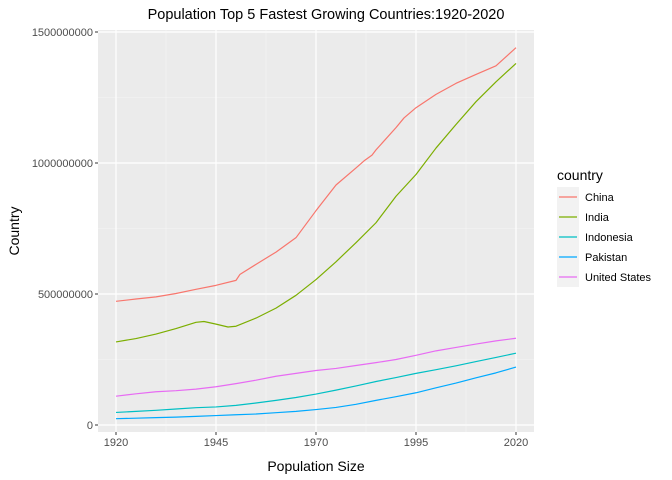 Image resolution: width=672 pixels, height=480 pixels. What do you see at coordinates (14, 230) in the screenshot?
I see `y-axis-title: Country` at bounding box center [14, 230].